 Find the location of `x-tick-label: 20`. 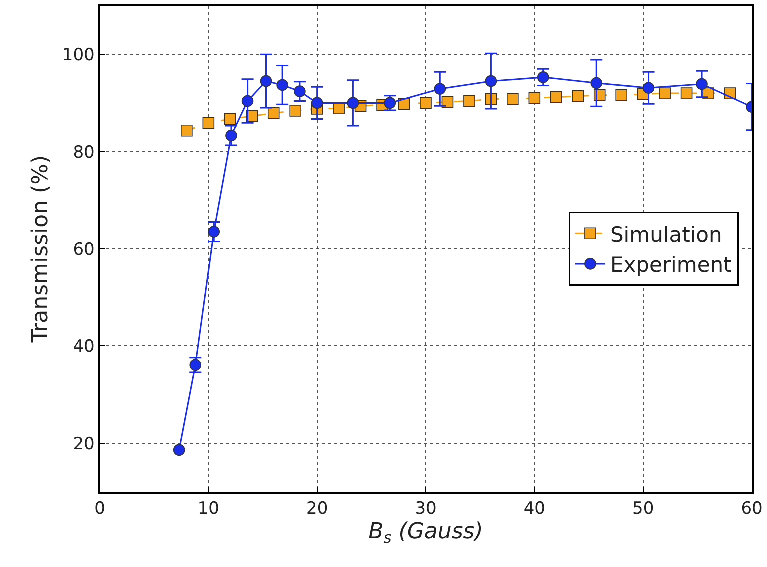

x-tick-label: 20 is located at coordinates (317, 509).